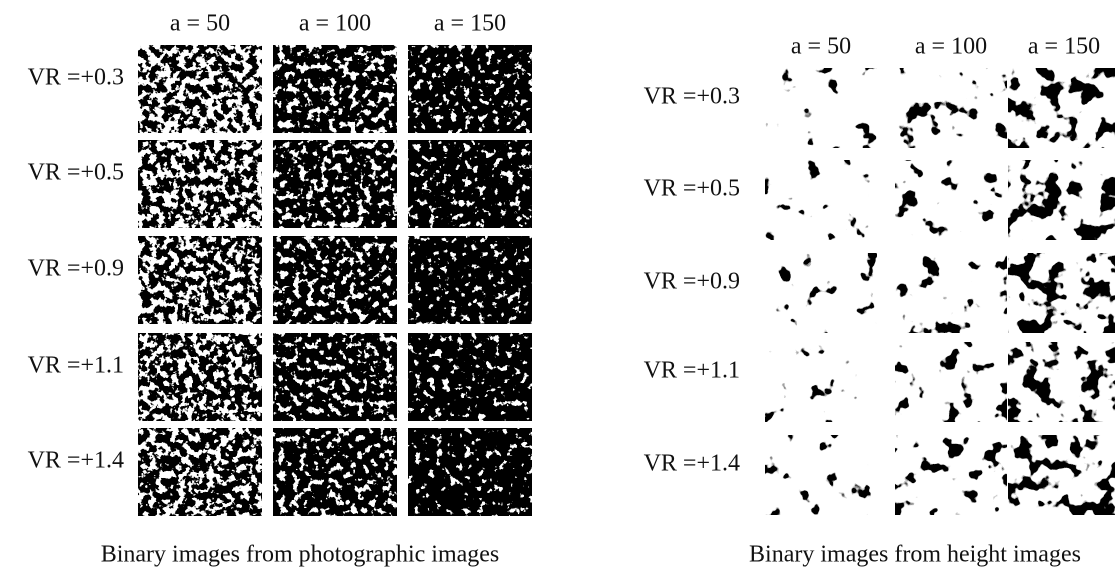  What do you see at coordinates (300, 555) in the screenshot?
I see `caption: Binary images from photographic images` at bounding box center [300, 555].